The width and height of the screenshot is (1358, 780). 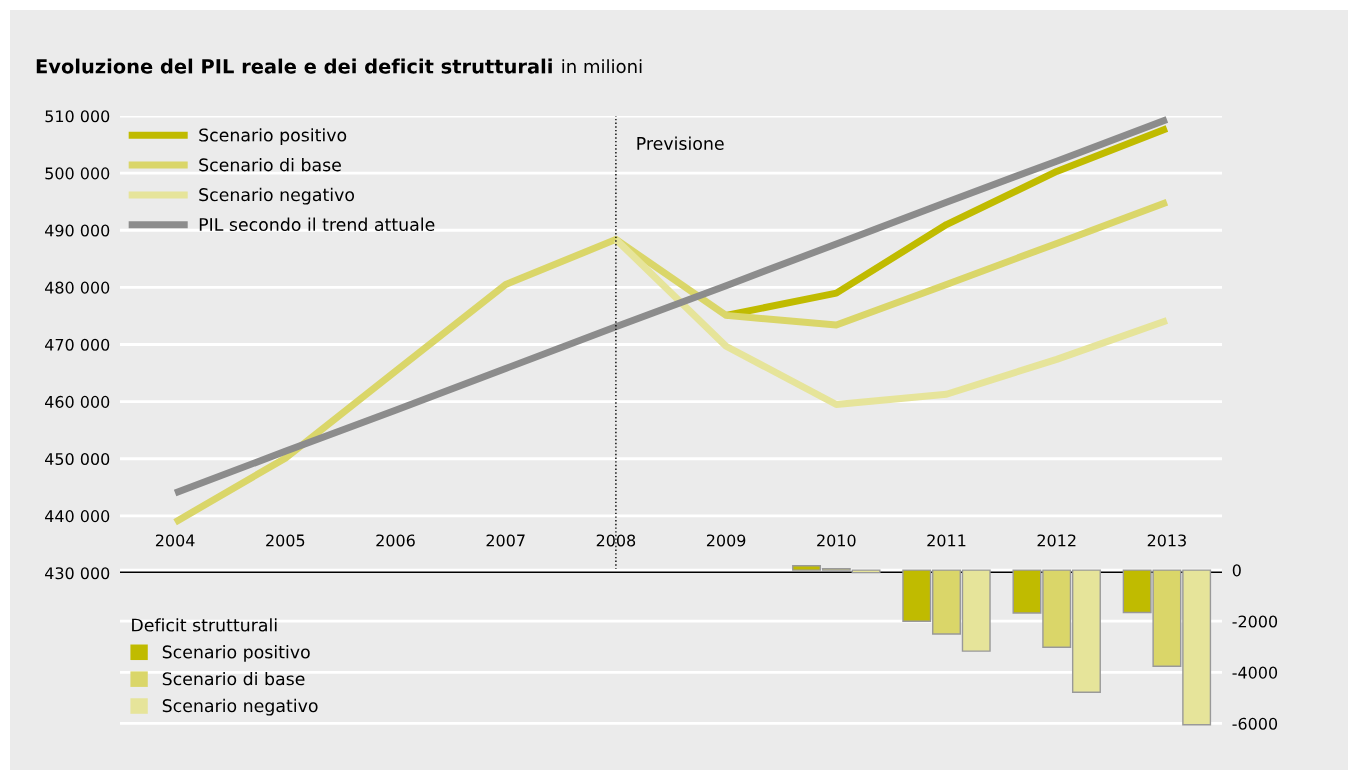 I want to click on x-tick-label: 2006, so click(x=395, y=540).